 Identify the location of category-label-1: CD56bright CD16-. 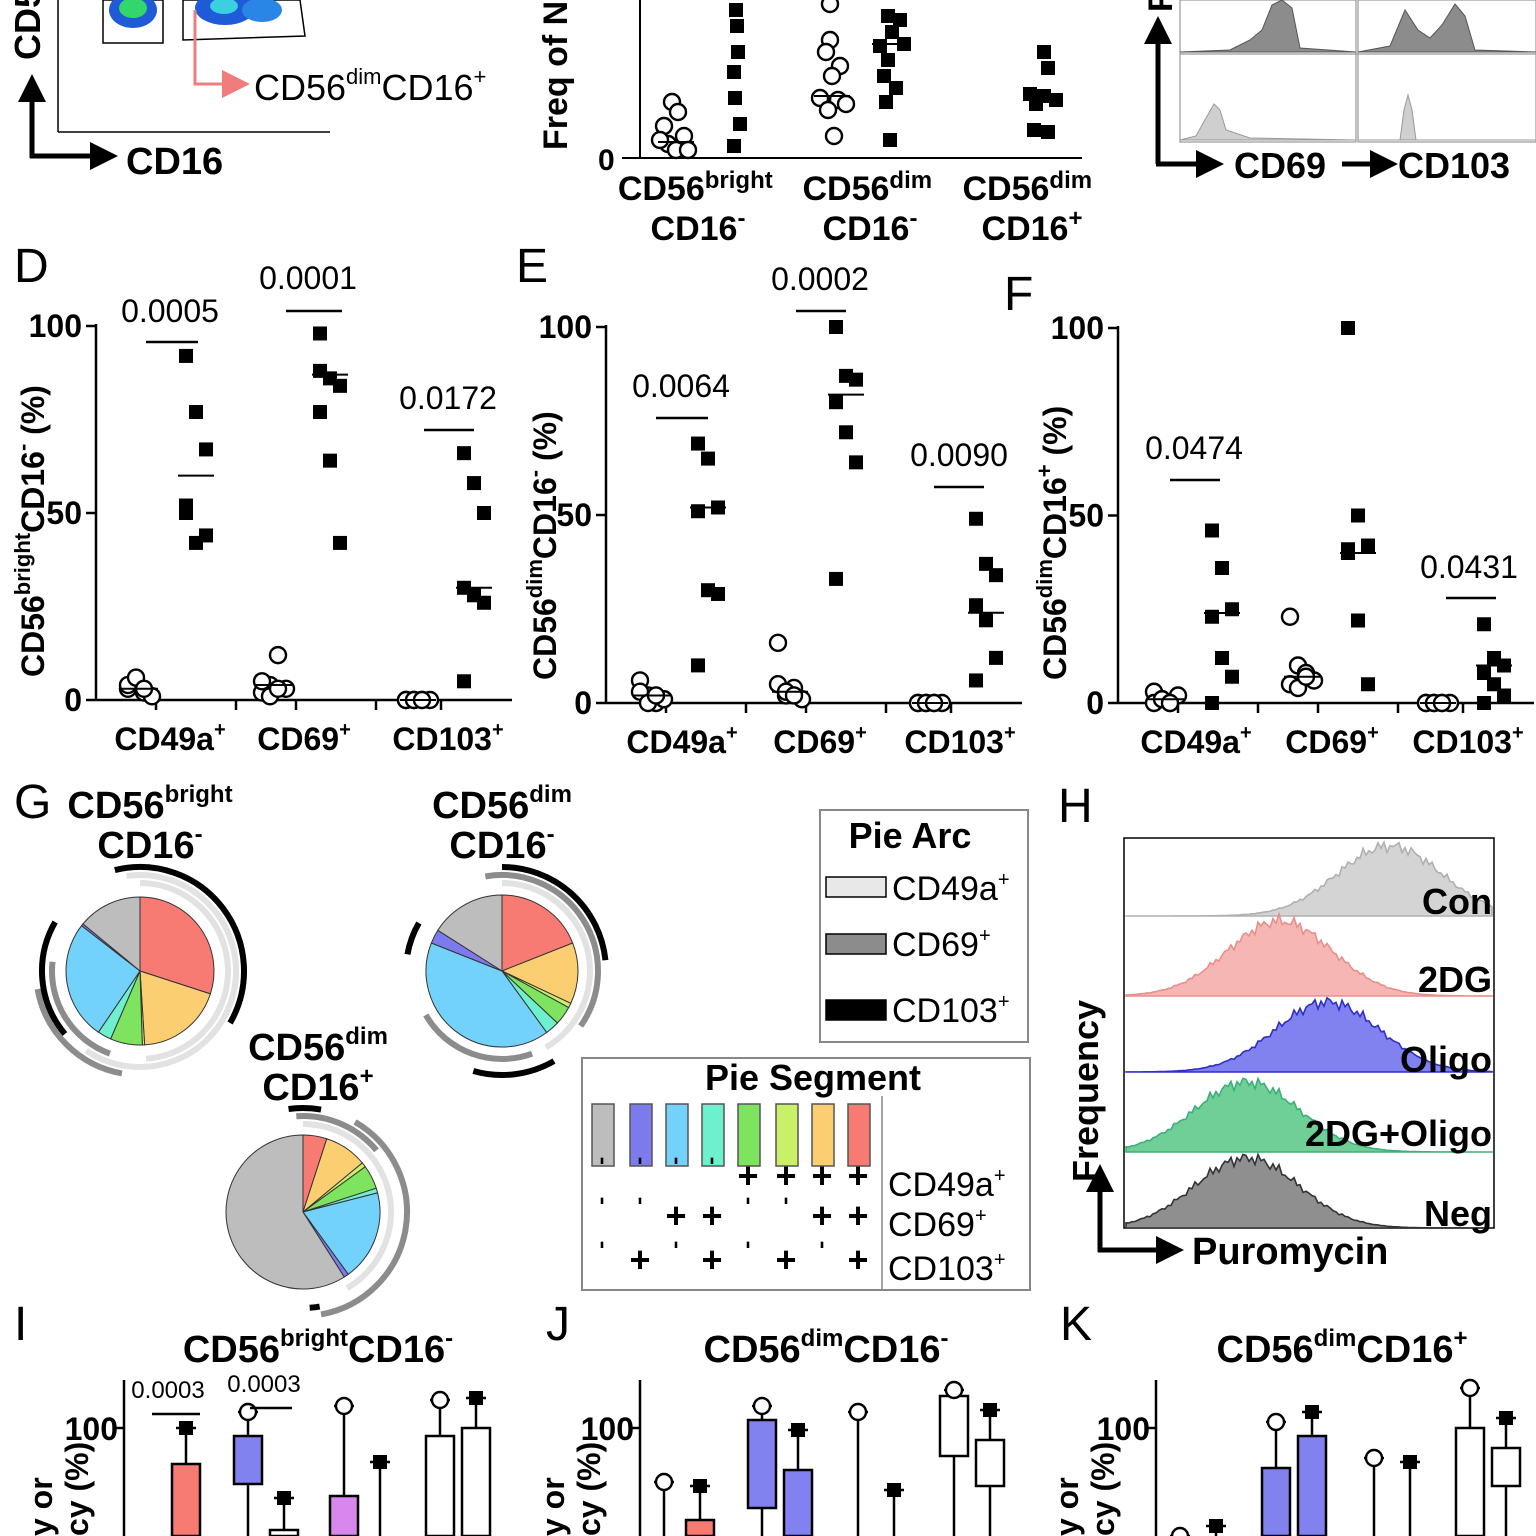
(700, 203).